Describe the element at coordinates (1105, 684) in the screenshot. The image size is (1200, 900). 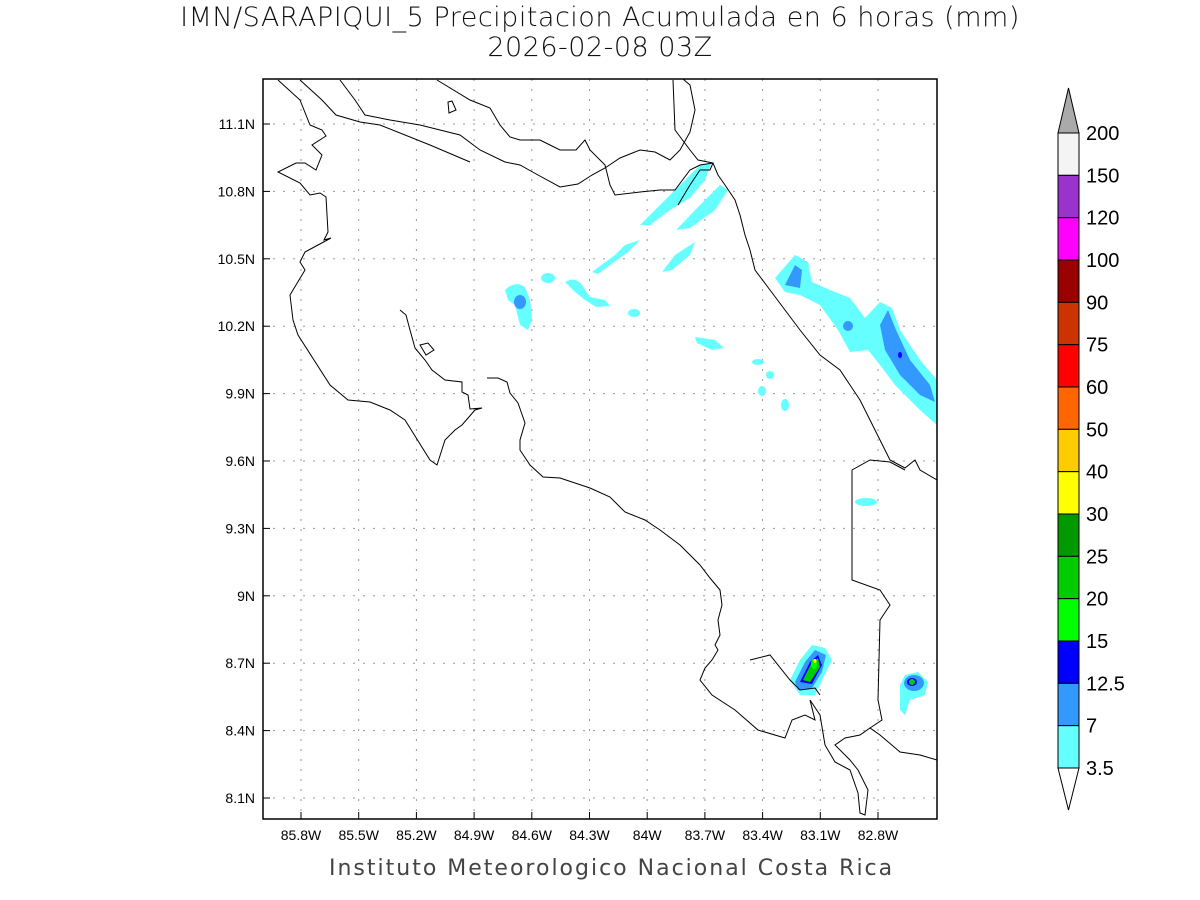
I see `colorbar-label: 12.5` at that location.